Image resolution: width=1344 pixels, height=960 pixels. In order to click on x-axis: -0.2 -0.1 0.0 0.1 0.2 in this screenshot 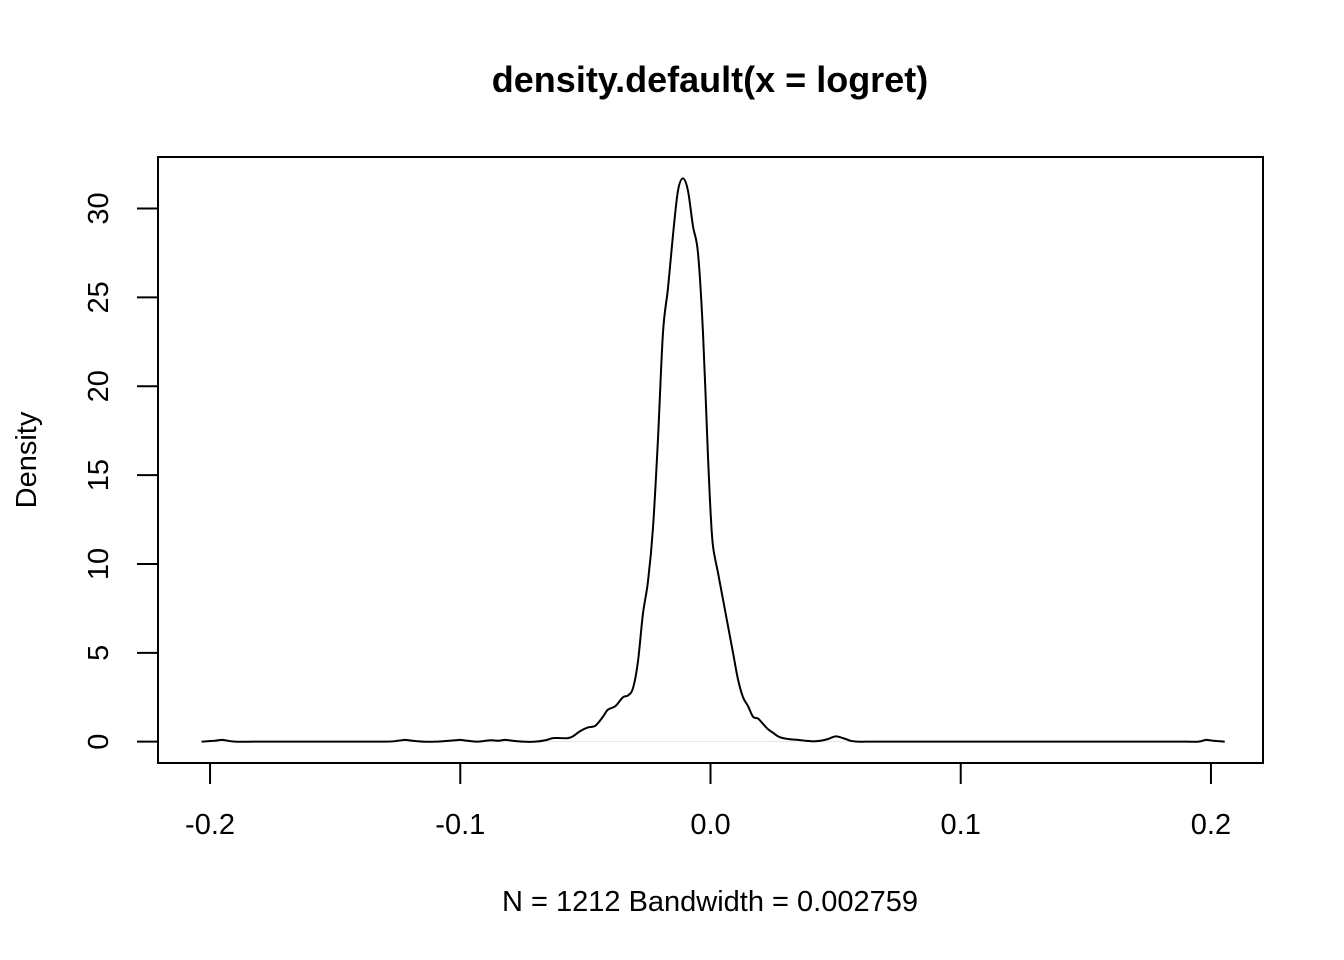, I will do `click(708, 801)`.